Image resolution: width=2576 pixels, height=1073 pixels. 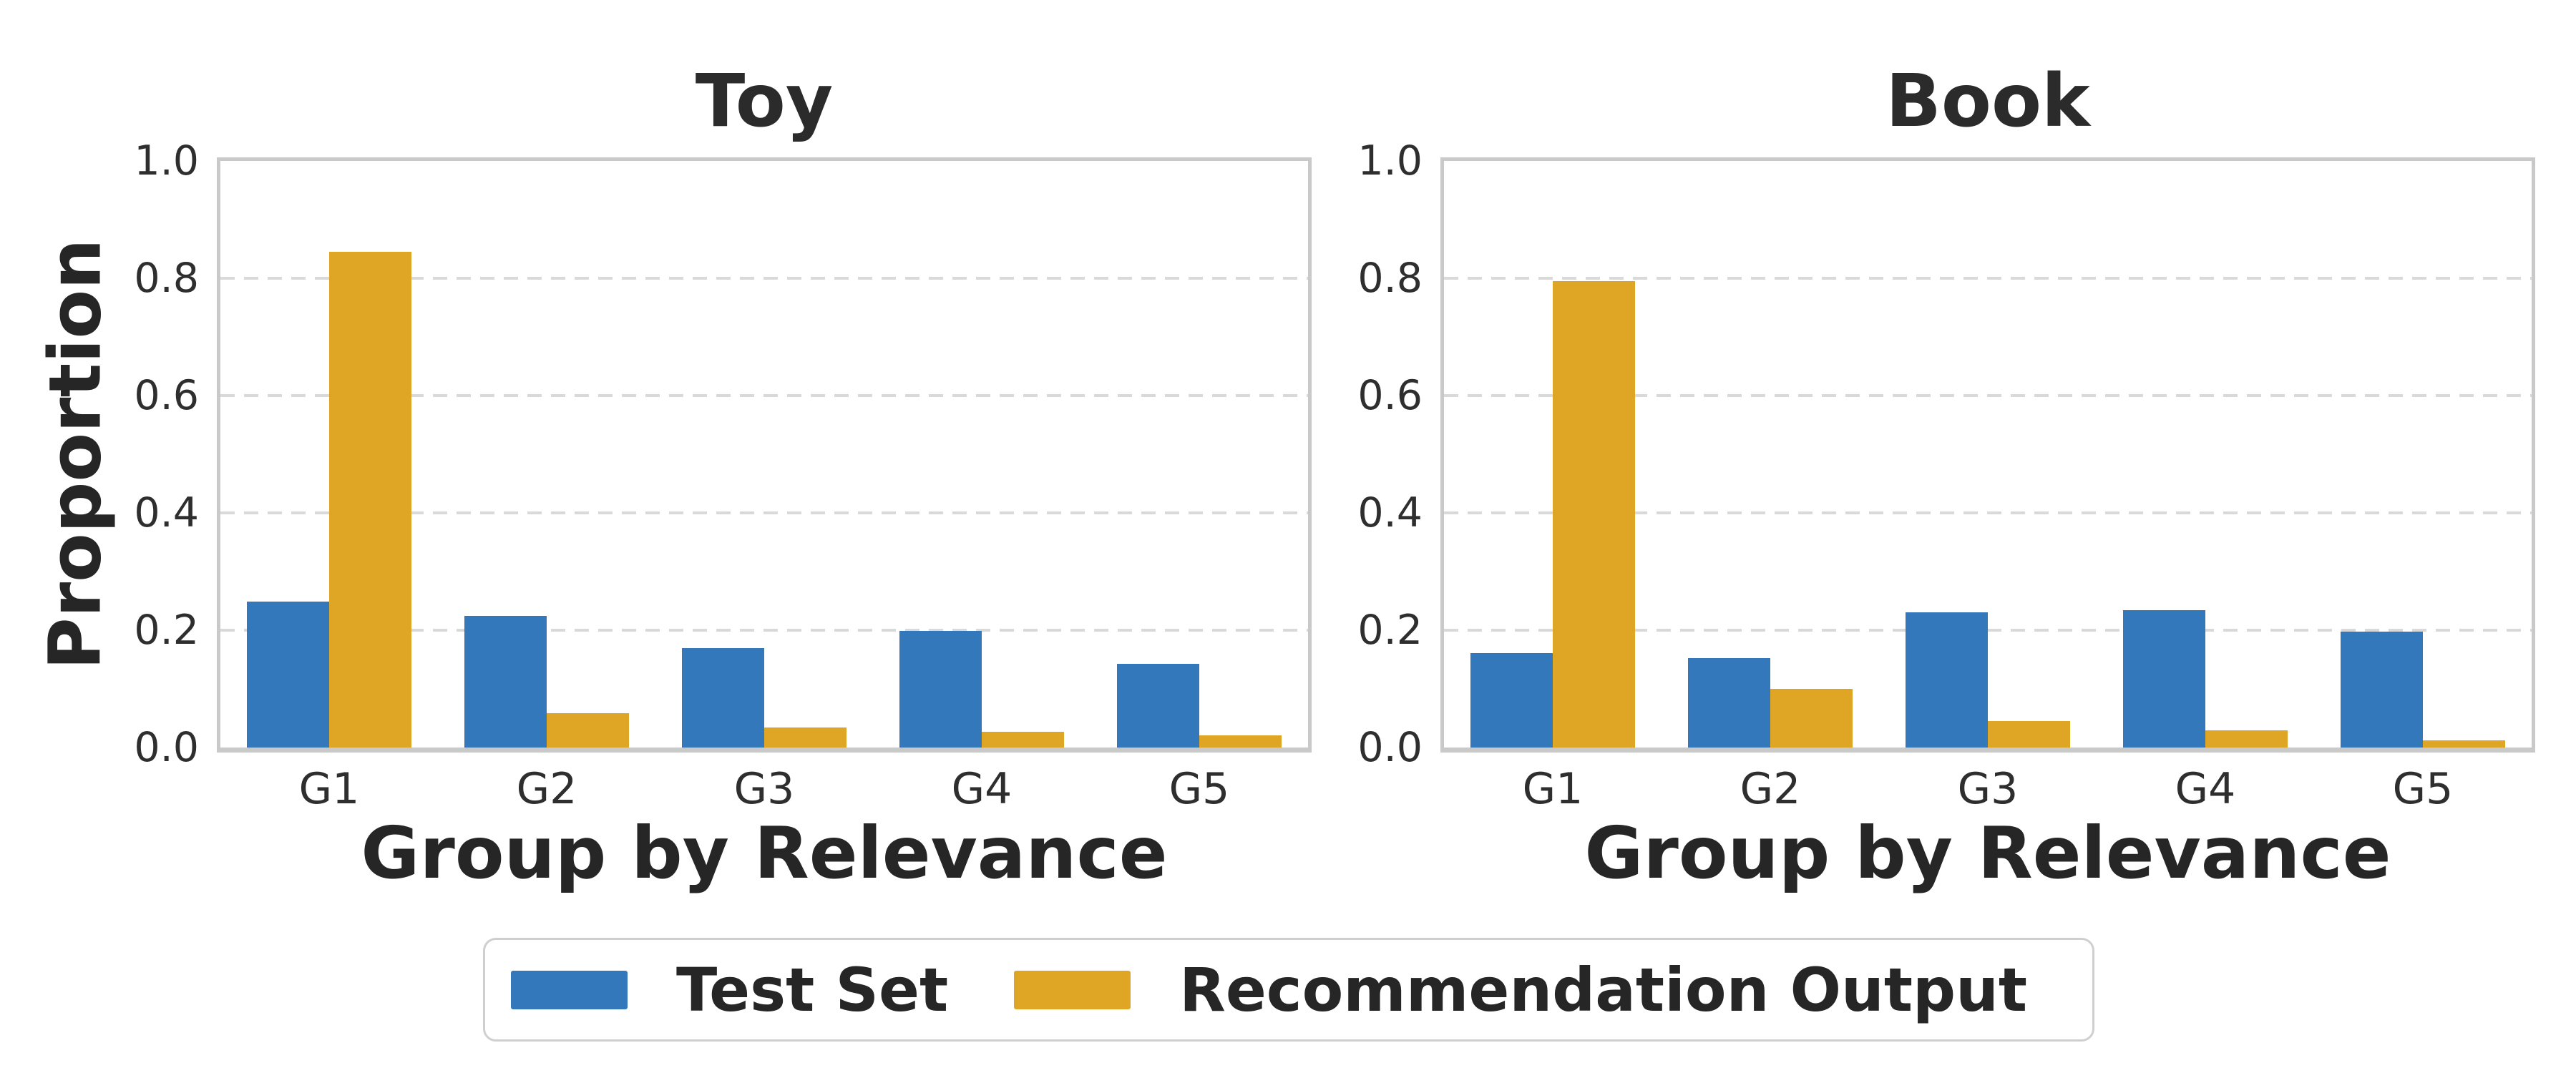 What do you see at coordinates (1603, 990) in the screenshot?
I see `legend-label-recommendation-output: Recommendation Output` at bounding box center [1603, 990].